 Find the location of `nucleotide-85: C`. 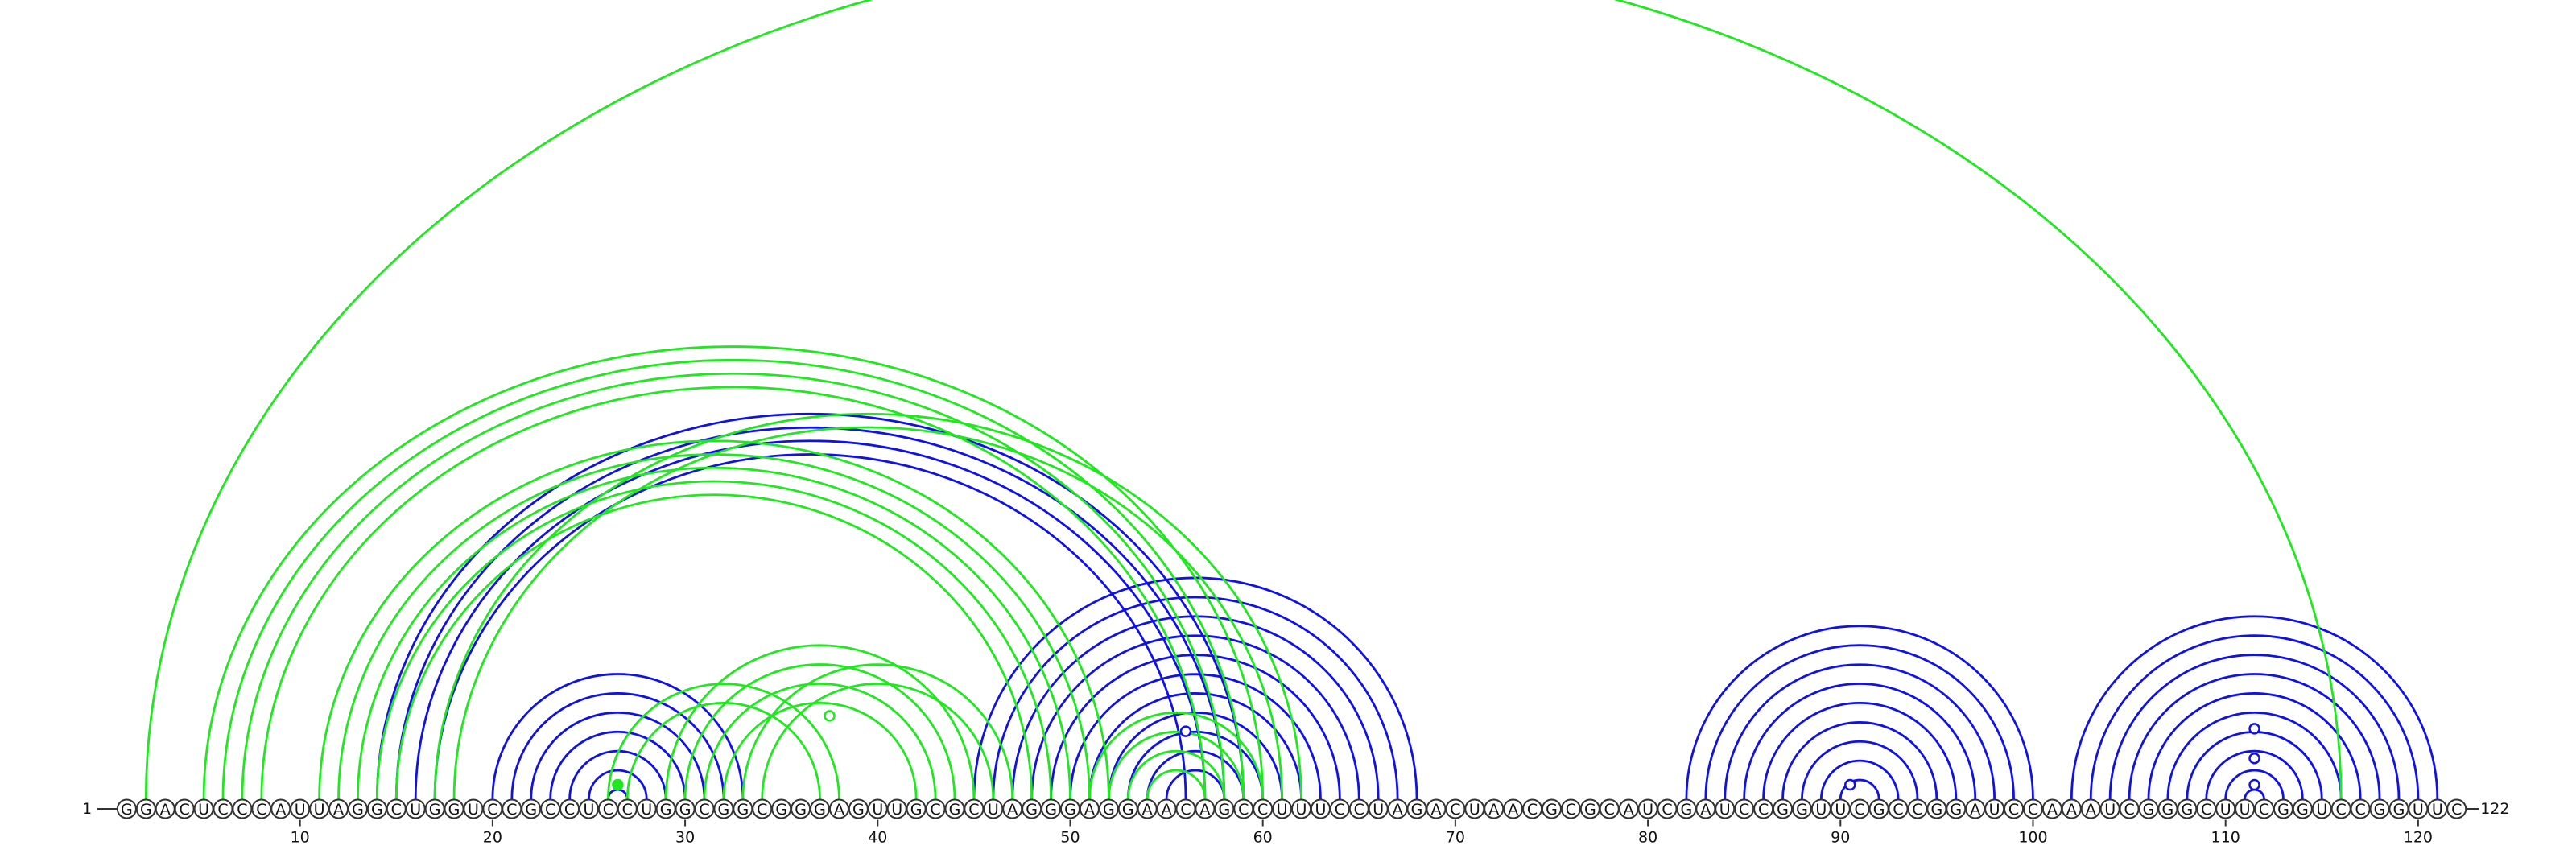

nucleotide-85: C is located at coordinates (1744, 808).